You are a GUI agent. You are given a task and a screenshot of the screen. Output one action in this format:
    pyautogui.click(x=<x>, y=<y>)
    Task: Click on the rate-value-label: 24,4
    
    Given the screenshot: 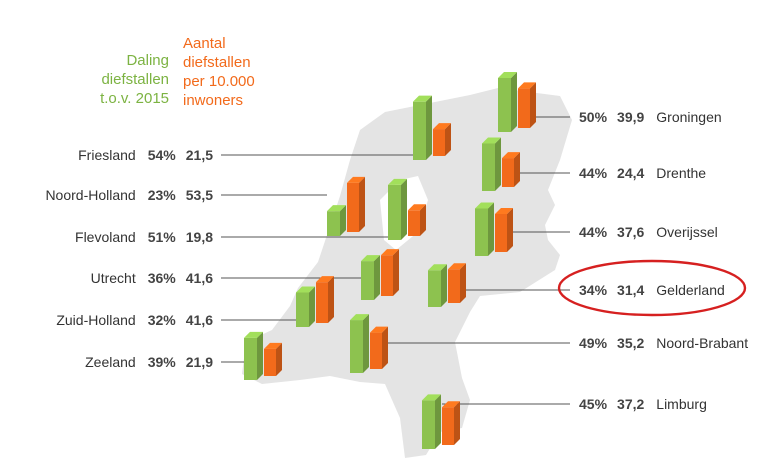 What is the action you would take?
    pyautogui.click(x=631, y=173)
    